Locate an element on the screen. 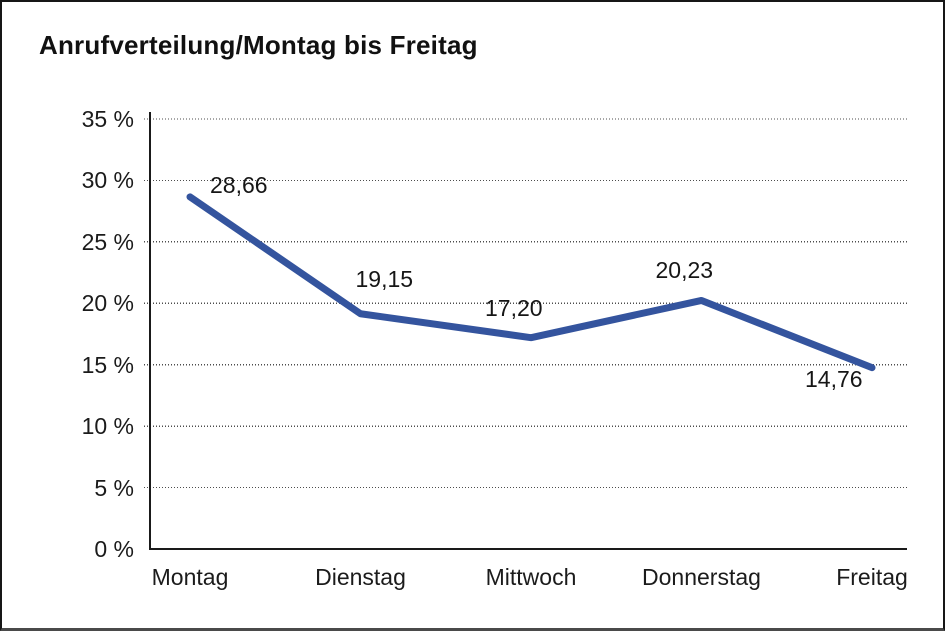 The height and width of the screenshot is (631, 945). y-tick-label: 25 % is located at coordinates (107, 241).